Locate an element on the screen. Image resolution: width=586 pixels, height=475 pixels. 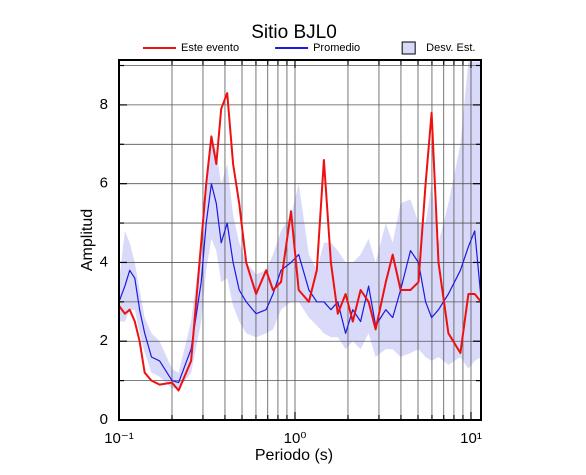
x-tick-label: 10⁻¹ is located at coordinates (119, 438).